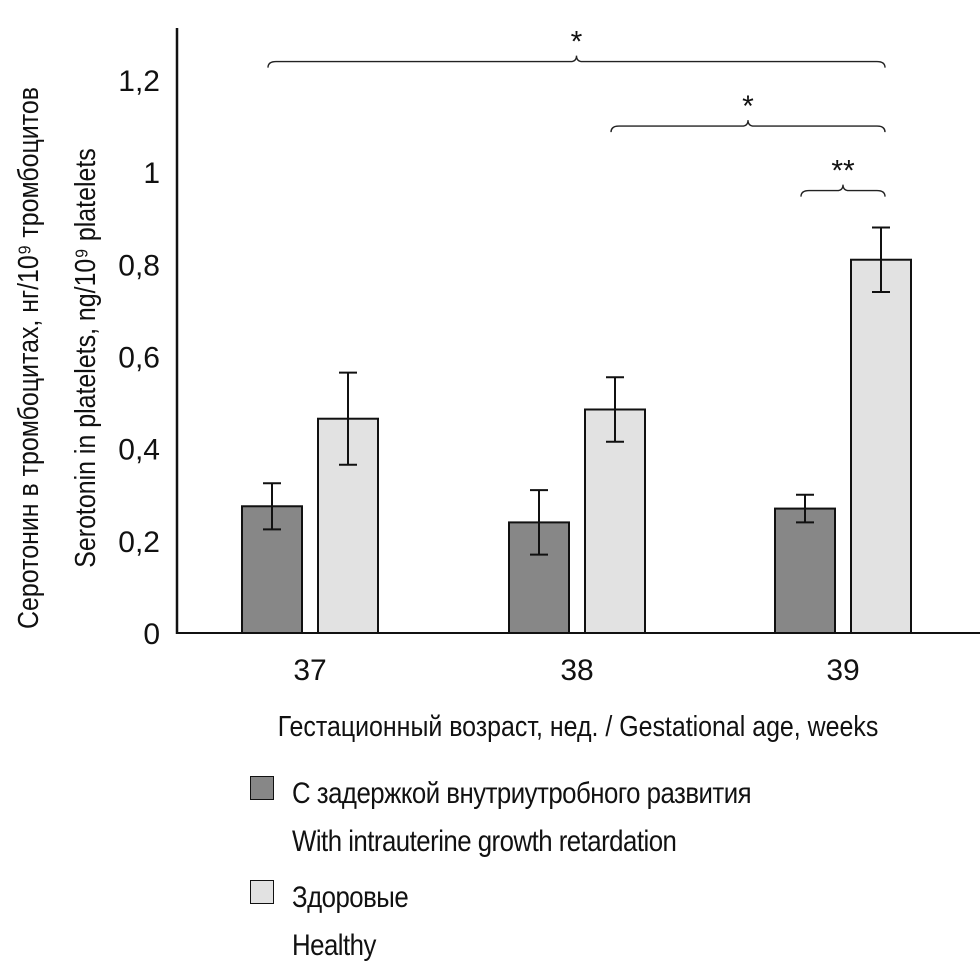 This screenshot has width=980, height=978. I want to click on significance-bracket: **, so click(843, 176).